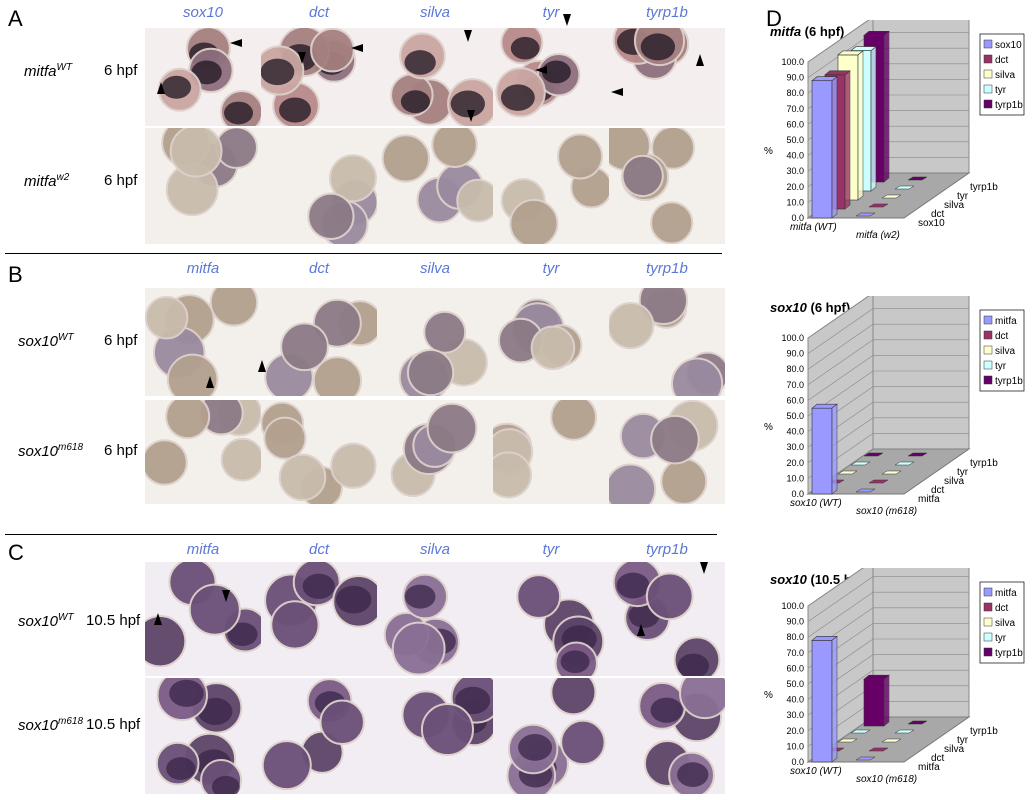 Image resolution: width=1032 pixels, height=800 pixels. What do you see at coordinates (318, 12) in the screenshot?
I see `gene-label: dct` at bounding box center [318, 12].